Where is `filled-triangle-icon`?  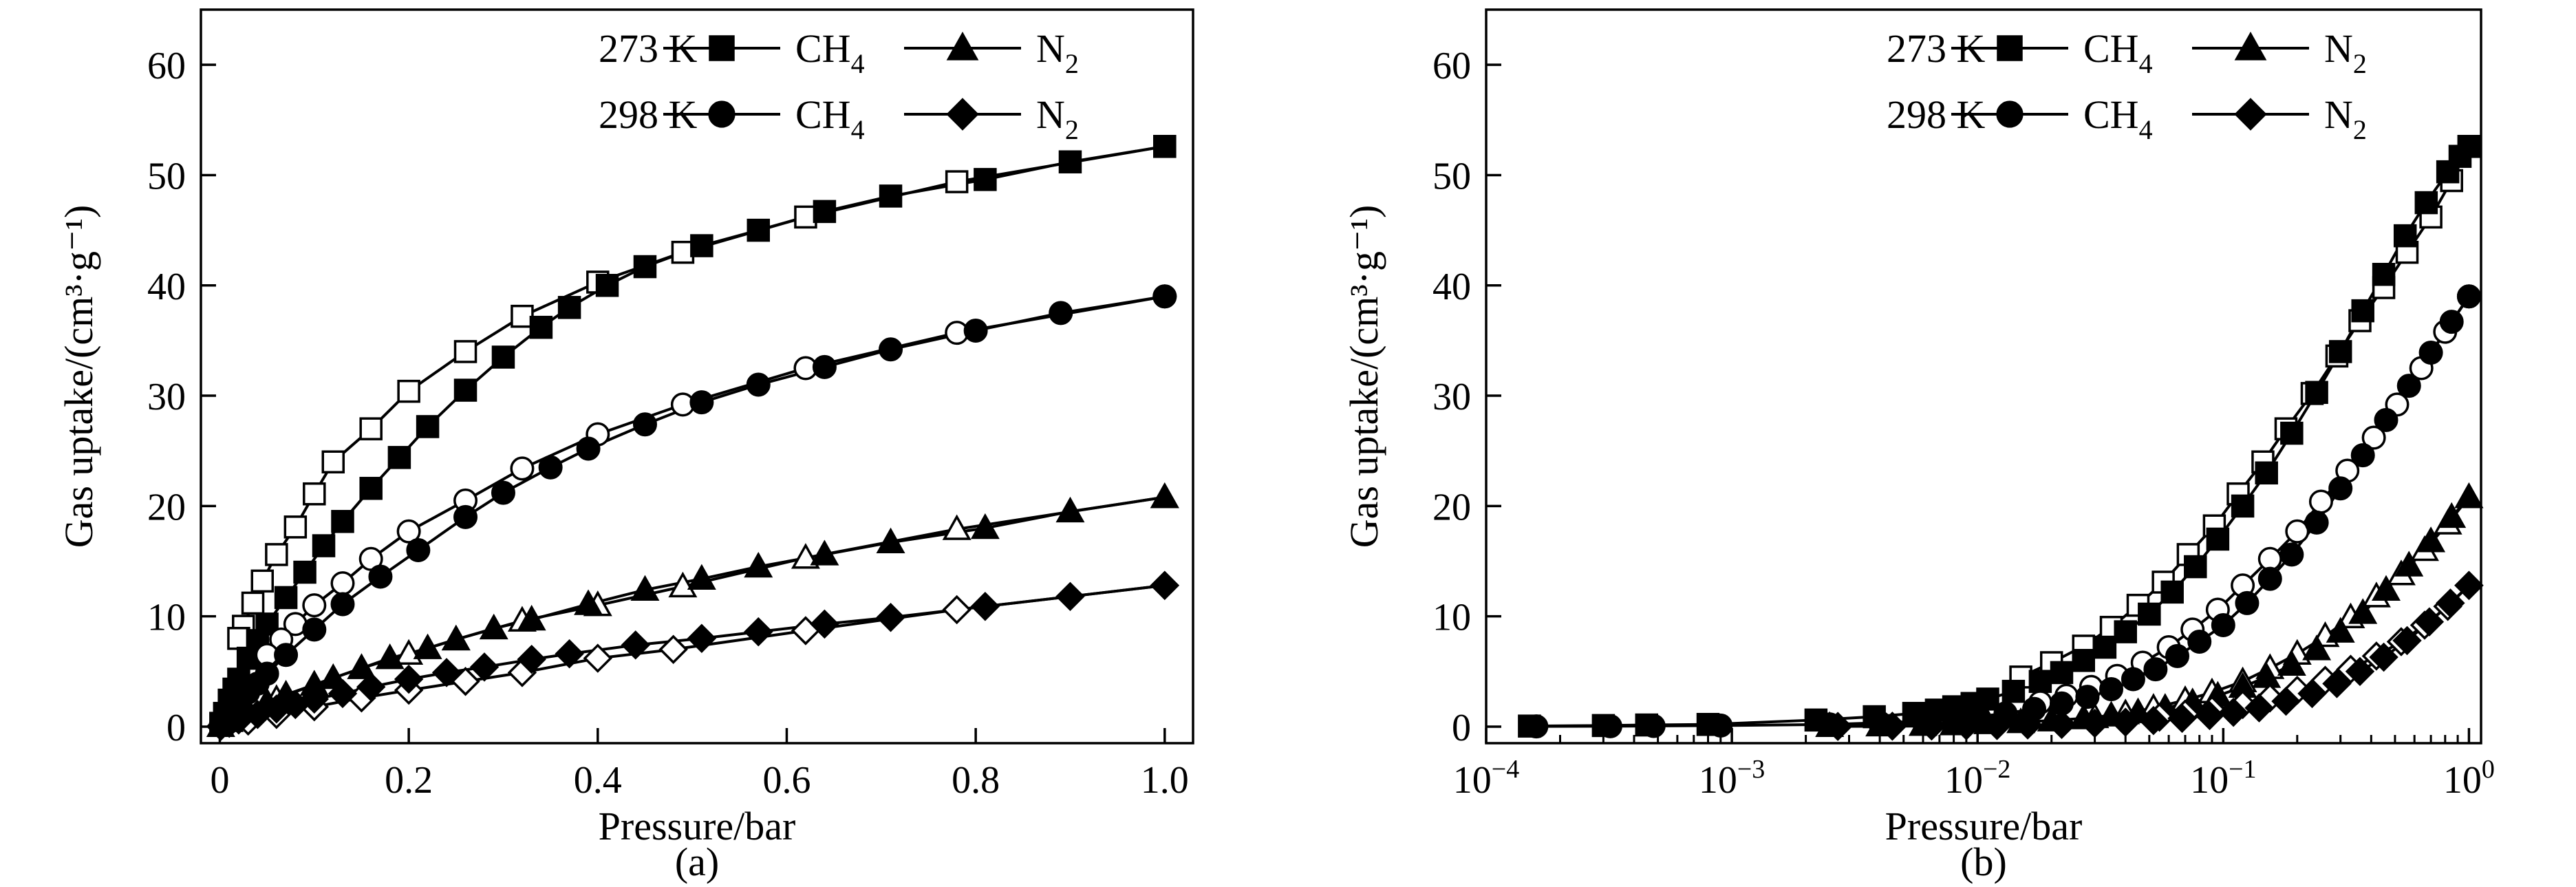
filled-triangle-icon is located at coordinates (2250, 46).